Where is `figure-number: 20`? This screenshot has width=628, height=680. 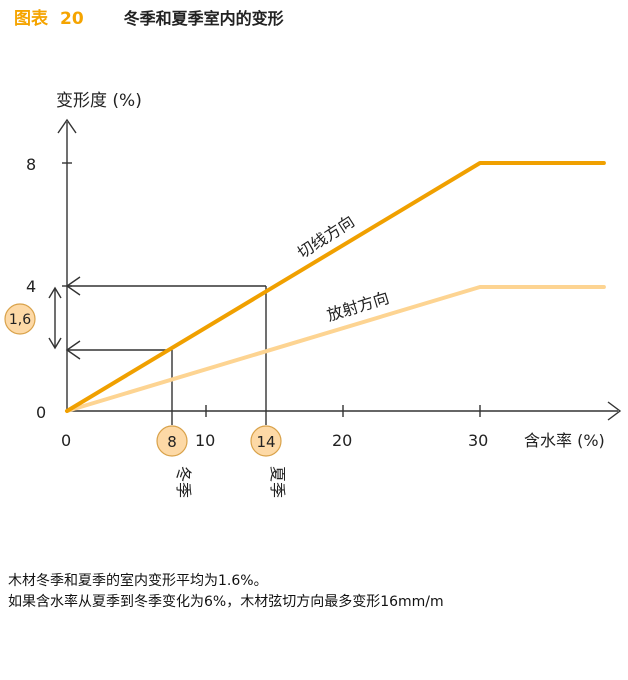
figure-number: 20 is located at coordinates (72, 19).